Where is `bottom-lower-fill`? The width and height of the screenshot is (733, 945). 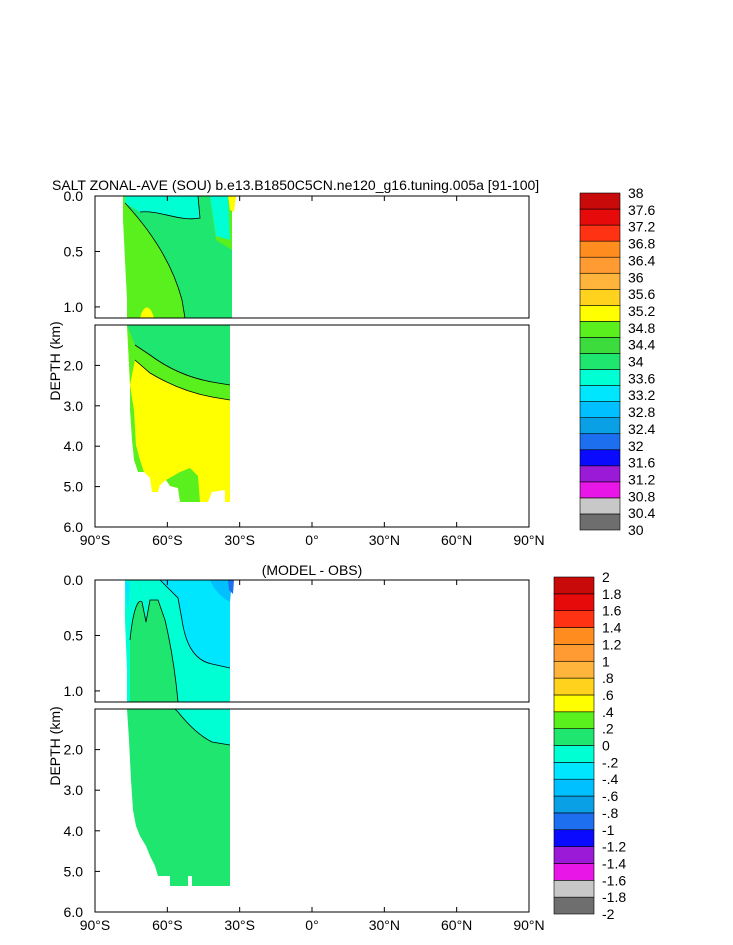 bottom-lower-fill is located at coordinates (179, 797).